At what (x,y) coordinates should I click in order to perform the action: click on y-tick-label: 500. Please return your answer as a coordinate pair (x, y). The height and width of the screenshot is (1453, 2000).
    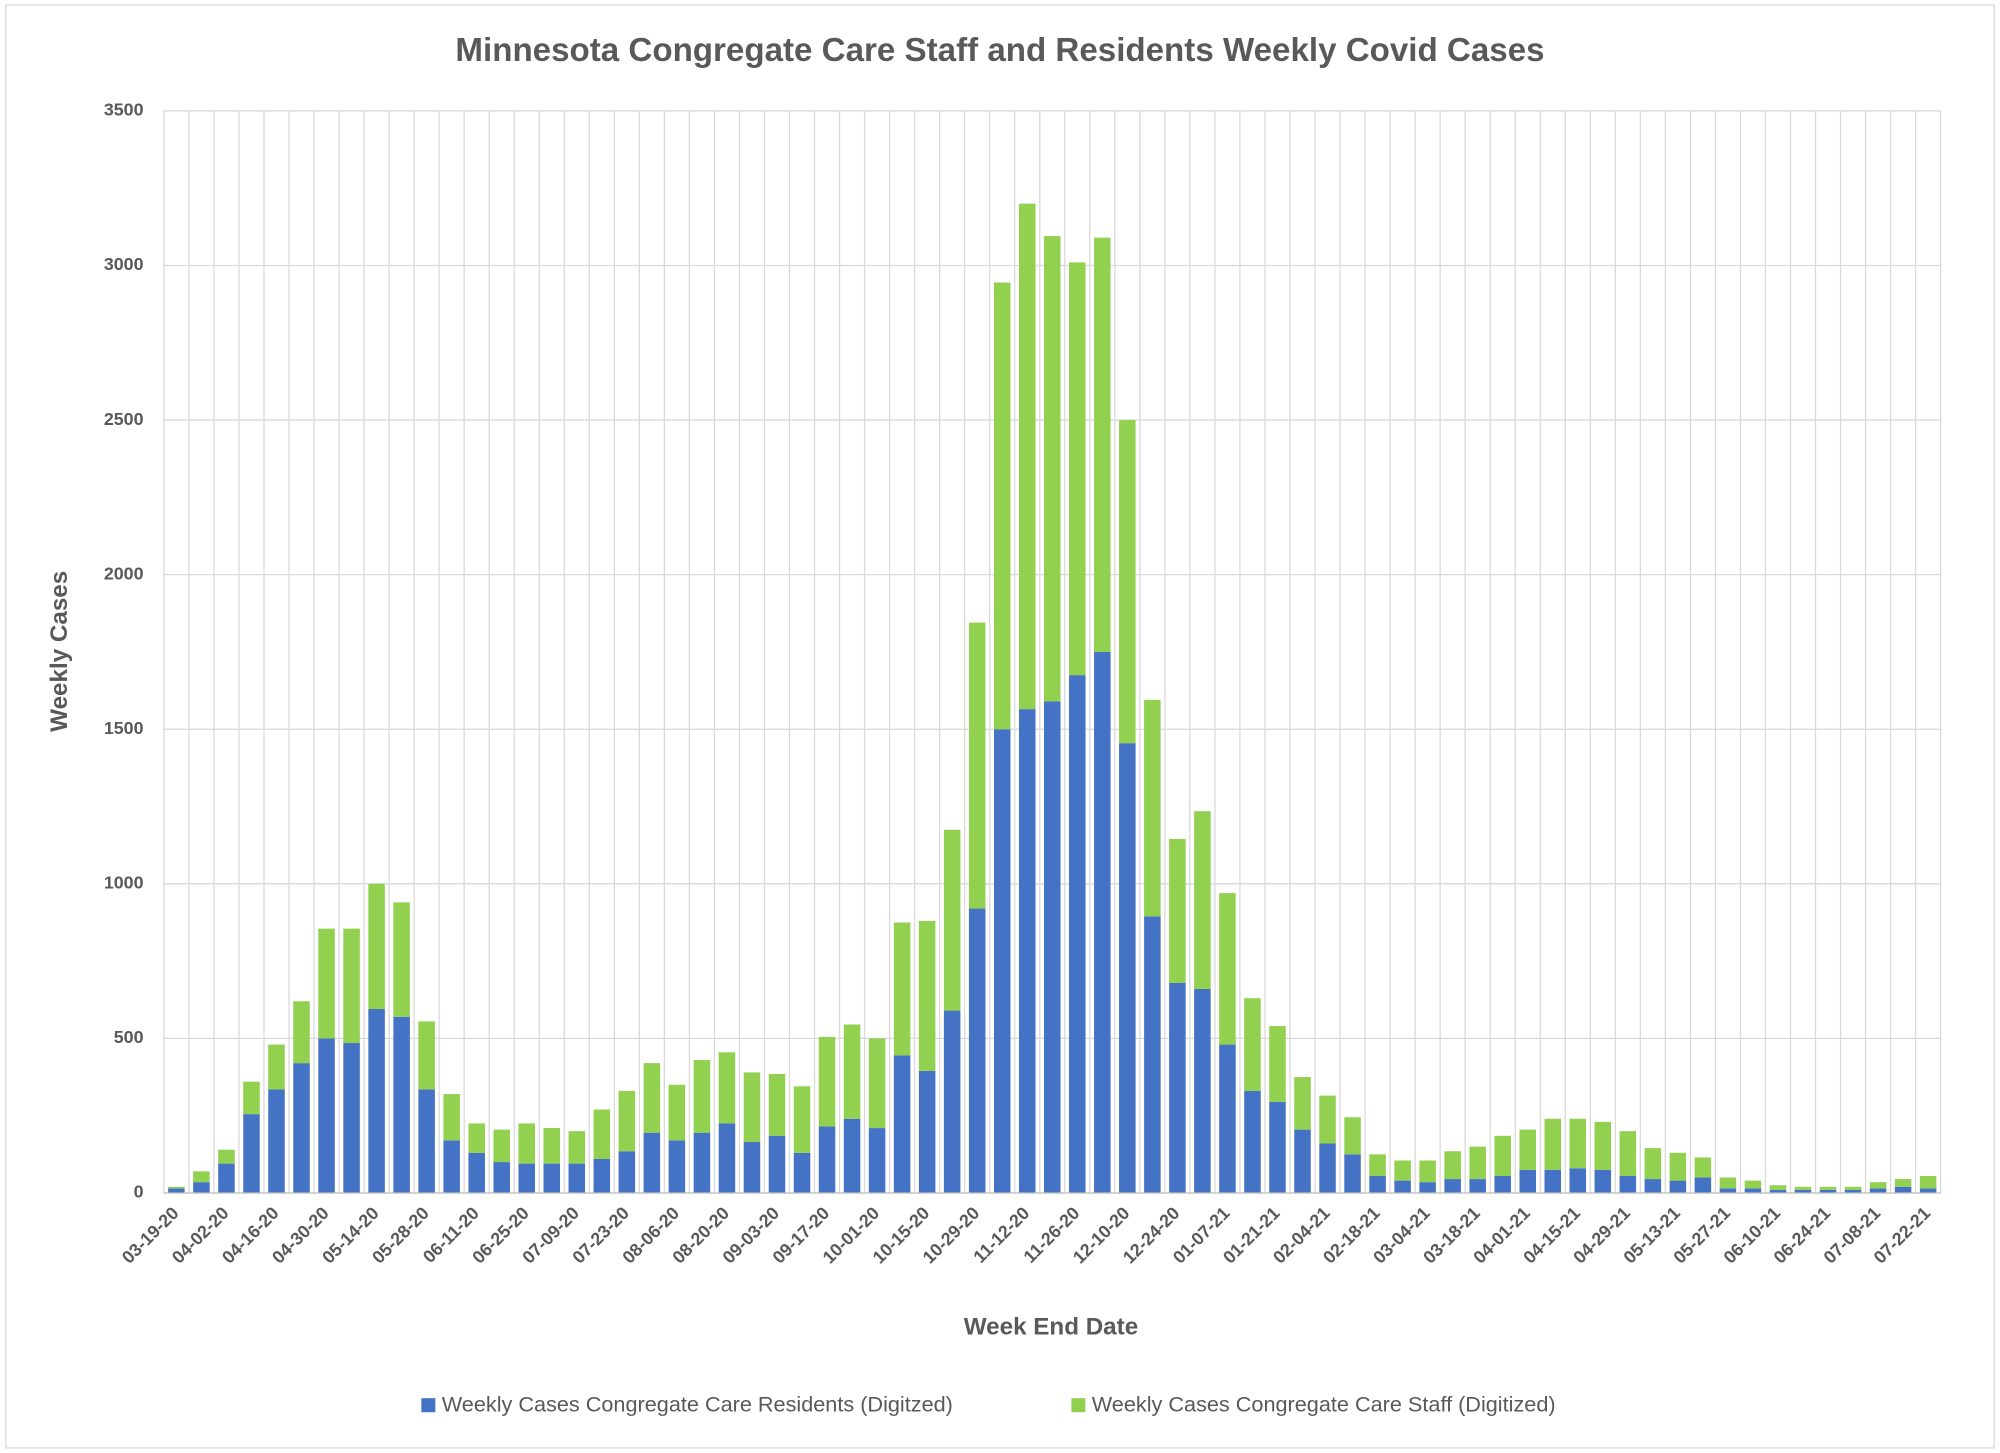
    Looking at the image, I should click on (129, 1037).